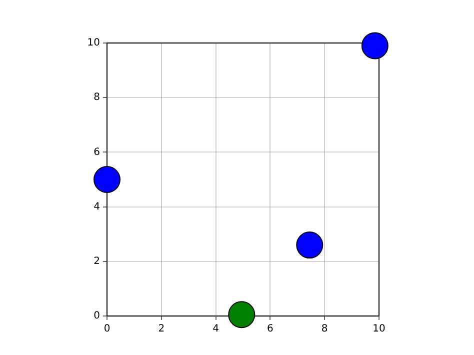 This screenshot has height=355, width=474. Describe the element at coordinates (379, 329) in the screenshot. I see `x-tick-label: 10` at that location.